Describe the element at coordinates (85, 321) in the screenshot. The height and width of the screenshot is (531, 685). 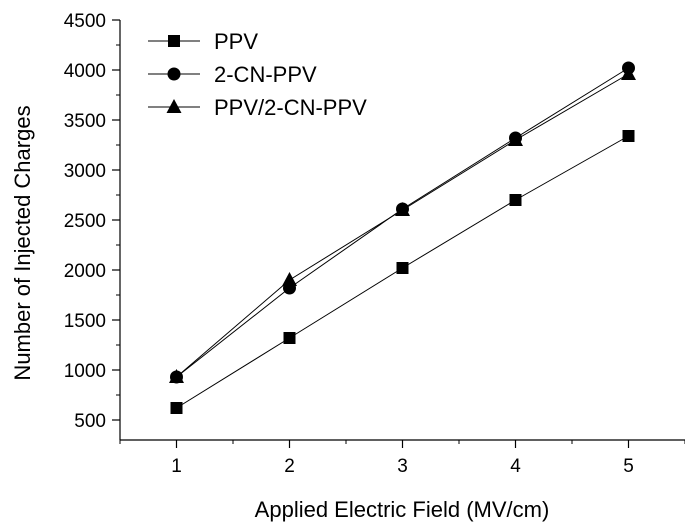
I see `y-tick-label-1500: 1500` at that location.